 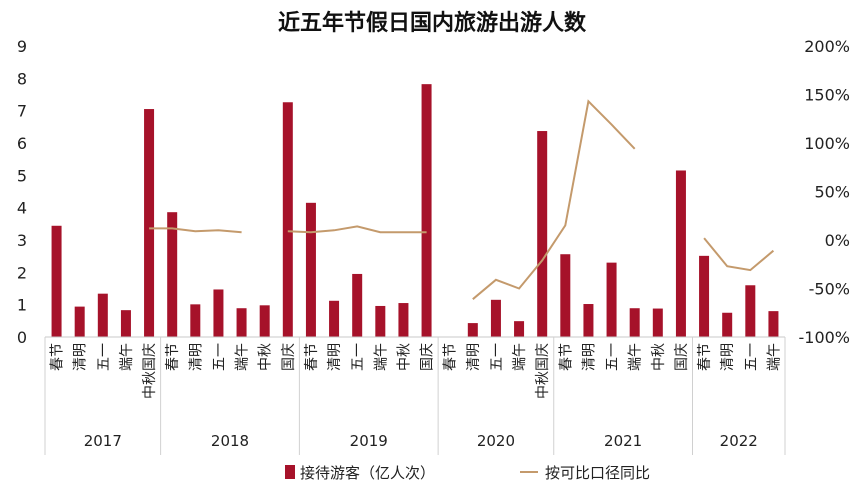 What do you see at coordinates (597, 473) in the screenshot?
I see `legend-line-label: 按可比口径同比` at bounding box center [597, 473].